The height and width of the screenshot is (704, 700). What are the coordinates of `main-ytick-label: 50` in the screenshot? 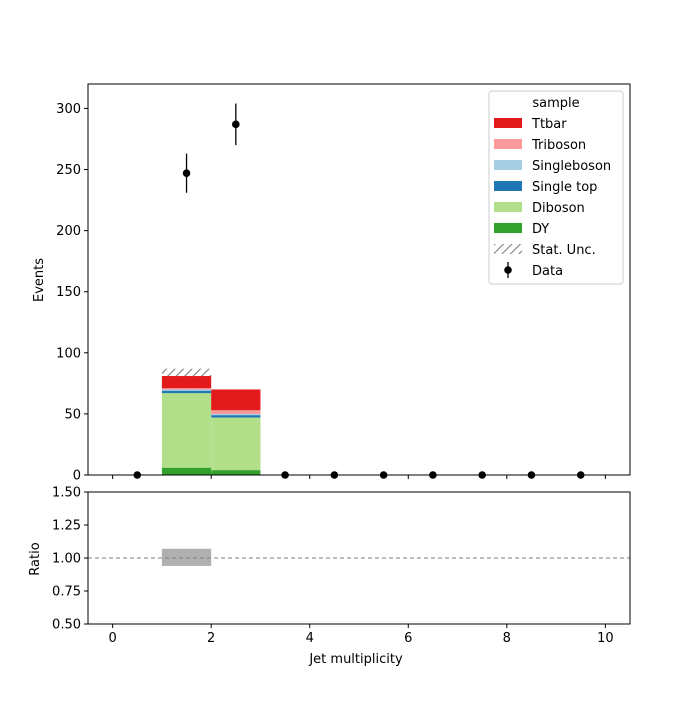 It's located at (72, 414).